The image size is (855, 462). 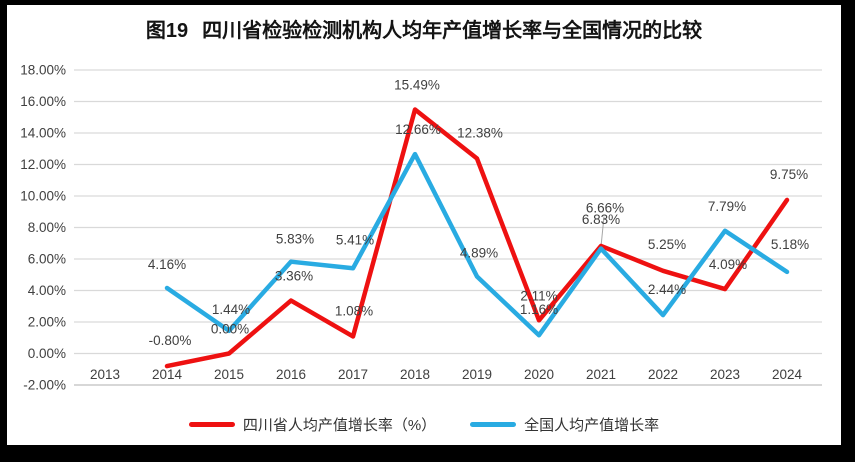 I want to click on x-tick-label: 2018, so click(x=415, y=374).